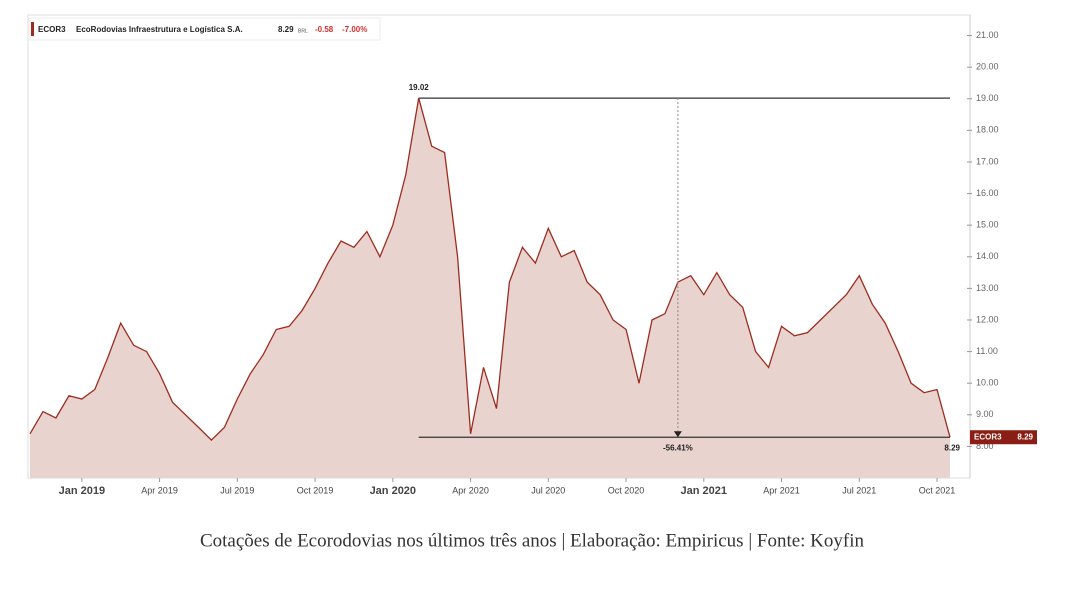 The image size is (1091, 591). I want to click on y-tick-label: 16.00, so click(987, 193).